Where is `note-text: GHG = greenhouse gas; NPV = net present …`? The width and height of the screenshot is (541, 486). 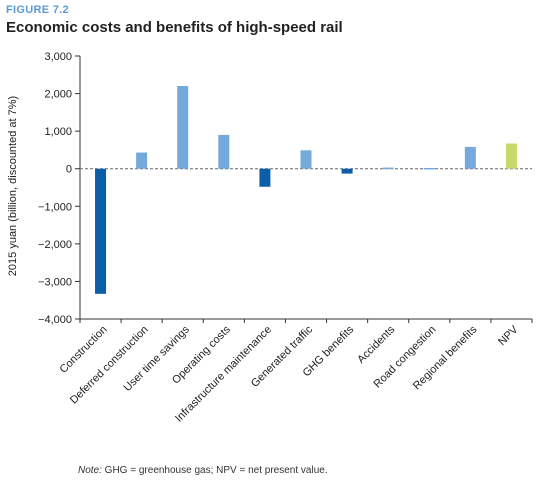 note-text: GHG = greenhouse gas; NPV = net present … is located at coordinates (214, 470).